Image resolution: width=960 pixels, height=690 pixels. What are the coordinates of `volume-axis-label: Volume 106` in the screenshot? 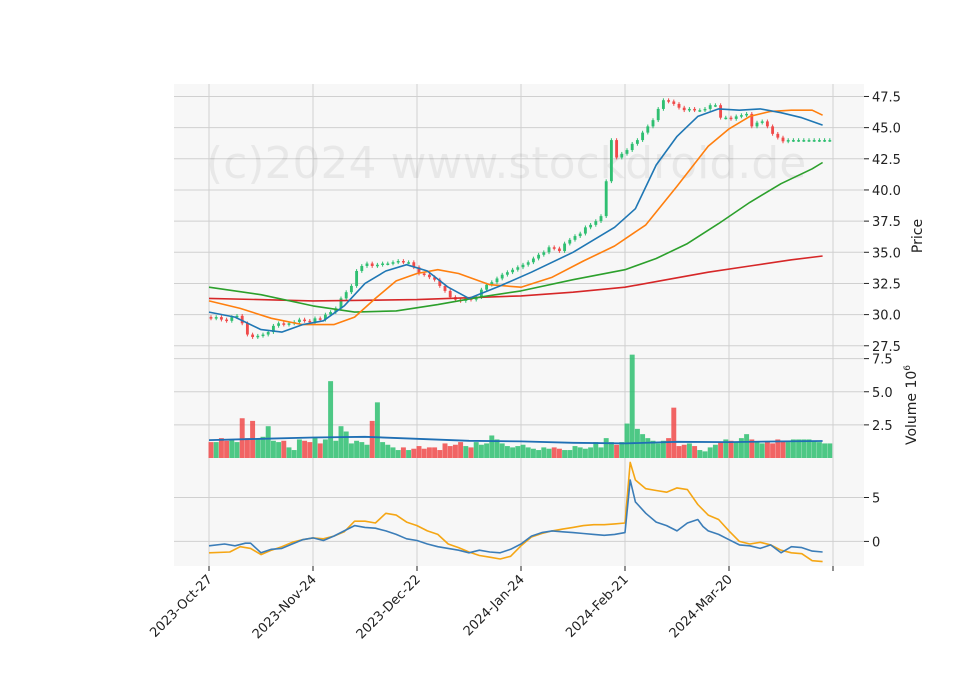 It's located at (911, 405).